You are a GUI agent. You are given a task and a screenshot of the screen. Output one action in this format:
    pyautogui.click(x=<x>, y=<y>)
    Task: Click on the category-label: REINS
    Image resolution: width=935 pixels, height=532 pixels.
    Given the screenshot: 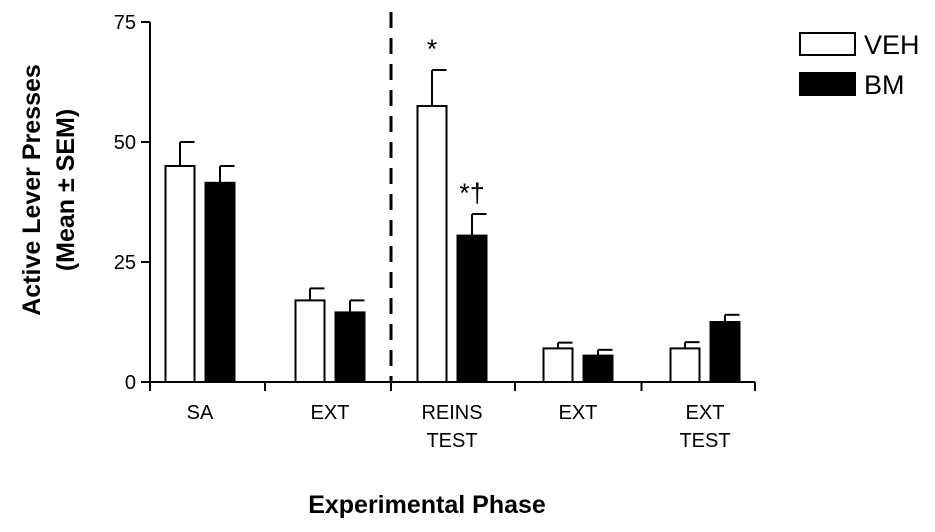 What is the action you would take?
    pyautogui.click(x=451, y=413)
    